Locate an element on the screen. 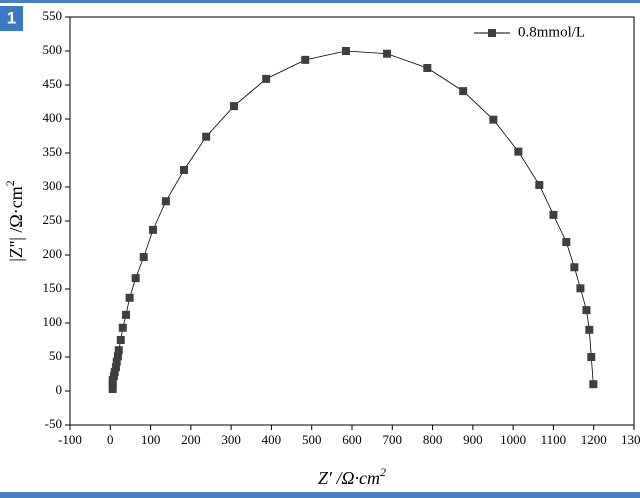 Image resolution: width=640 pixels, height=498 pixels. y-tick-label: 350 is located at coordinates (53, 151).